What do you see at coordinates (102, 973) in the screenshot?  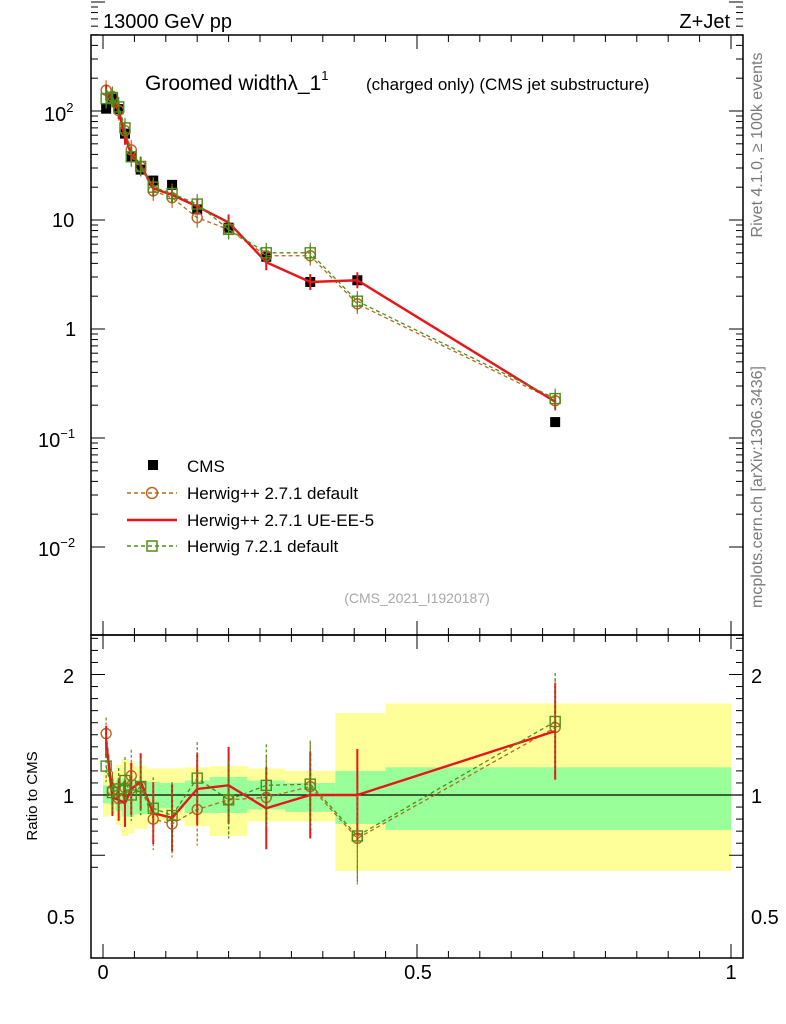 I see `xtick-label-0: 0` at bounding box center [102, 973].